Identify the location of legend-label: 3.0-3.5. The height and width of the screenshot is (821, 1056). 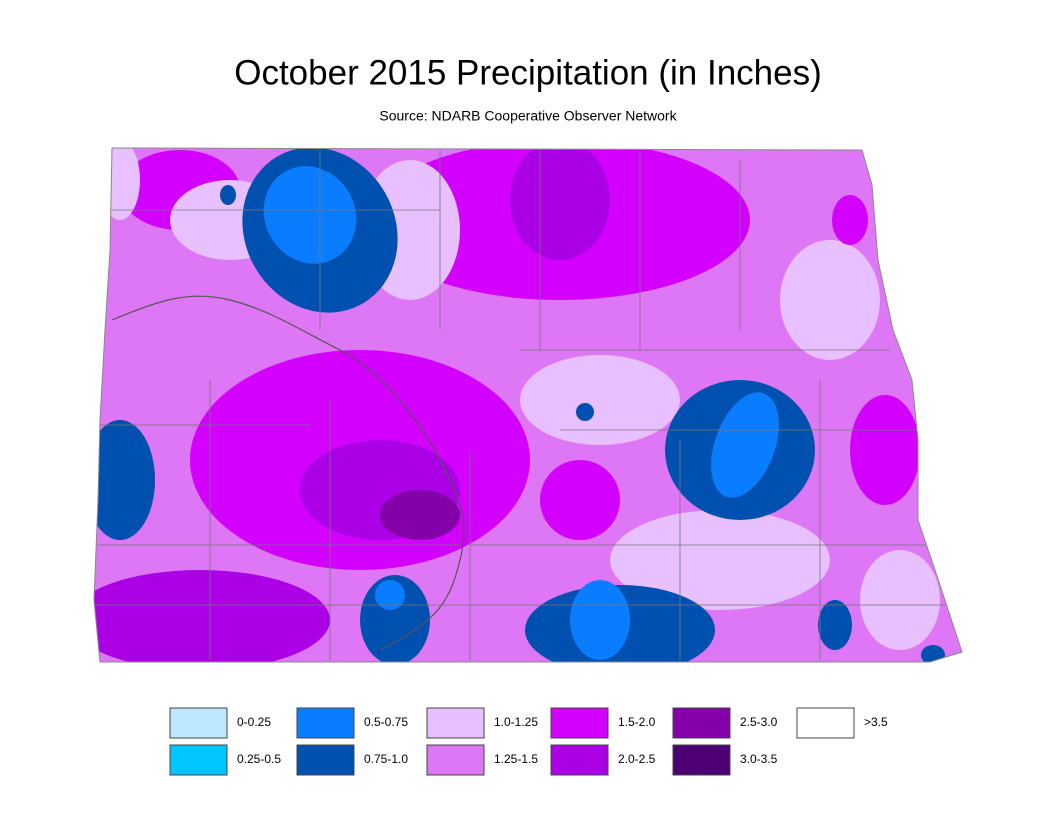
(759, 759).